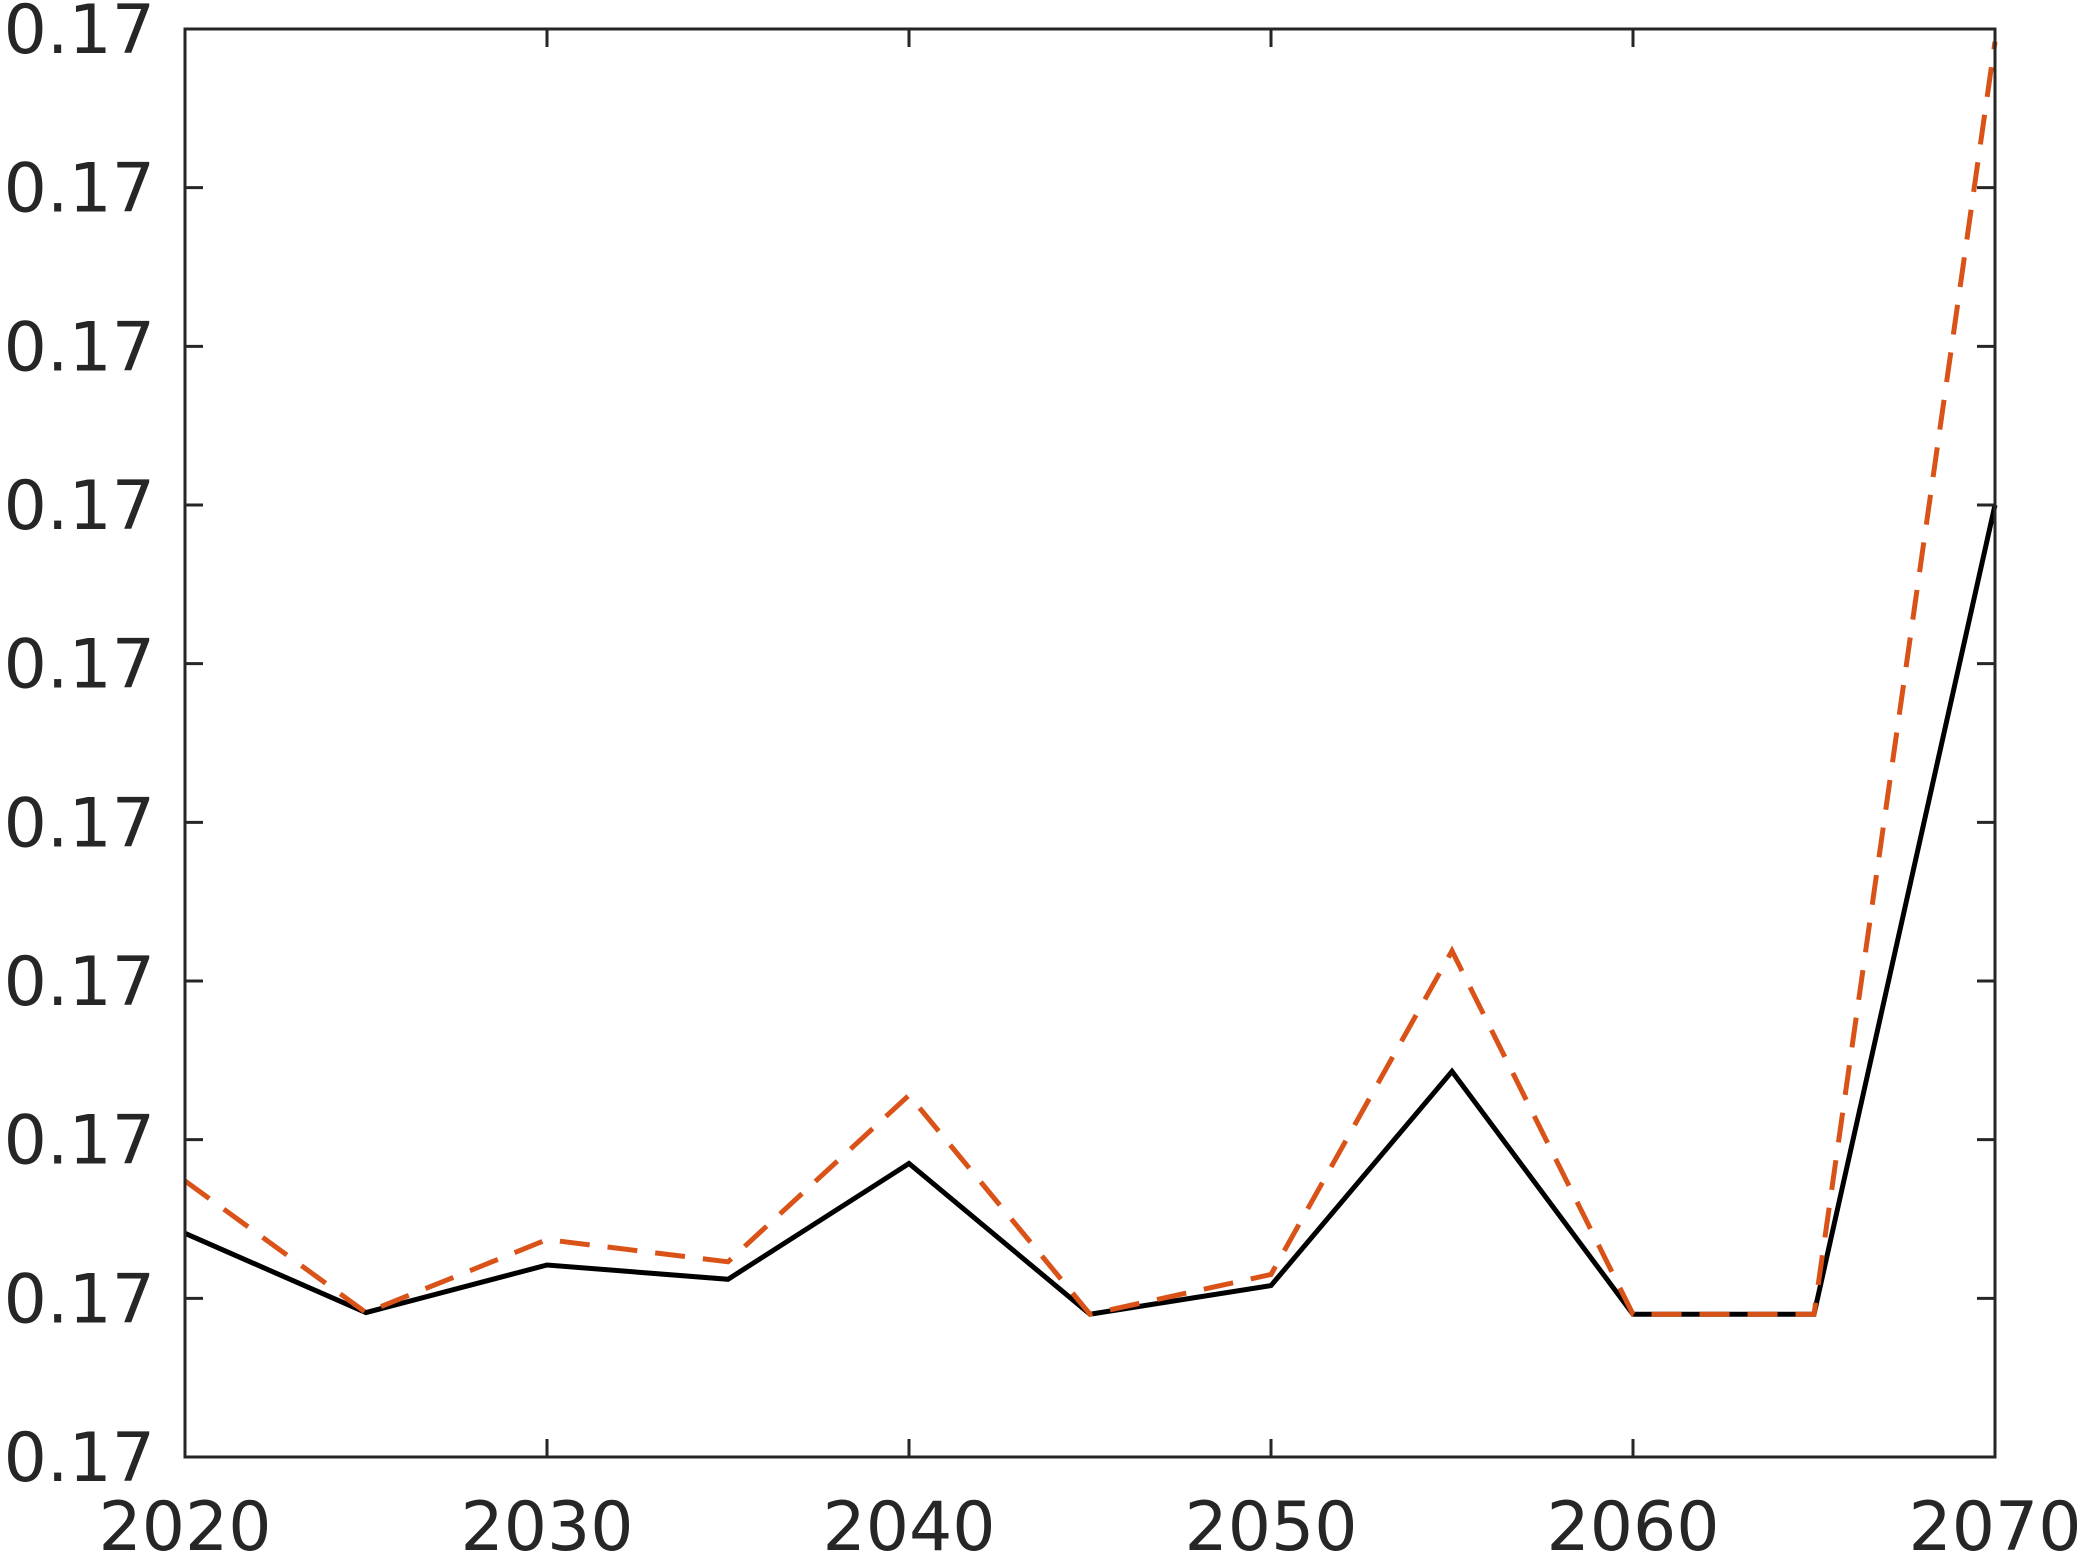 This screenshot has height=1554, width=2082. I want to click on x-tick-label: 2050, so click(1270, 1521).